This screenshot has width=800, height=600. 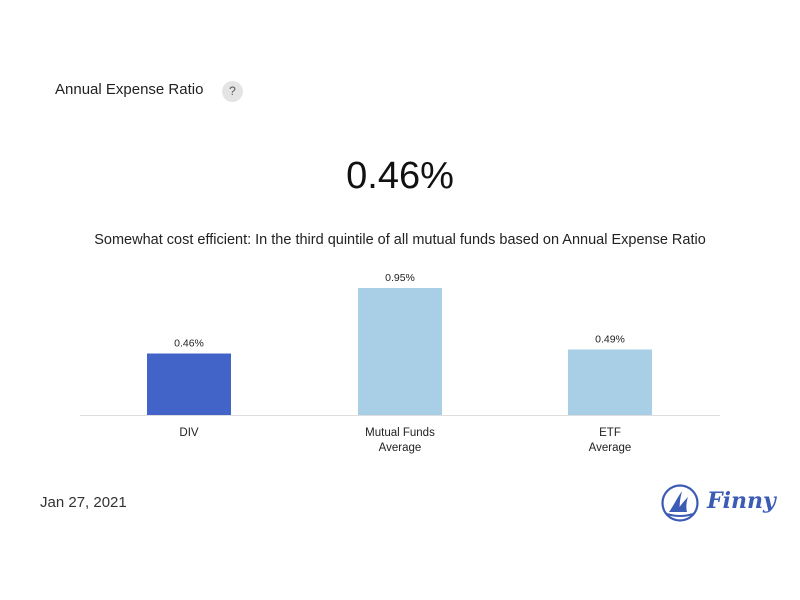 I want to click on category-label-2-1: Average, so click(x=610, y=448).